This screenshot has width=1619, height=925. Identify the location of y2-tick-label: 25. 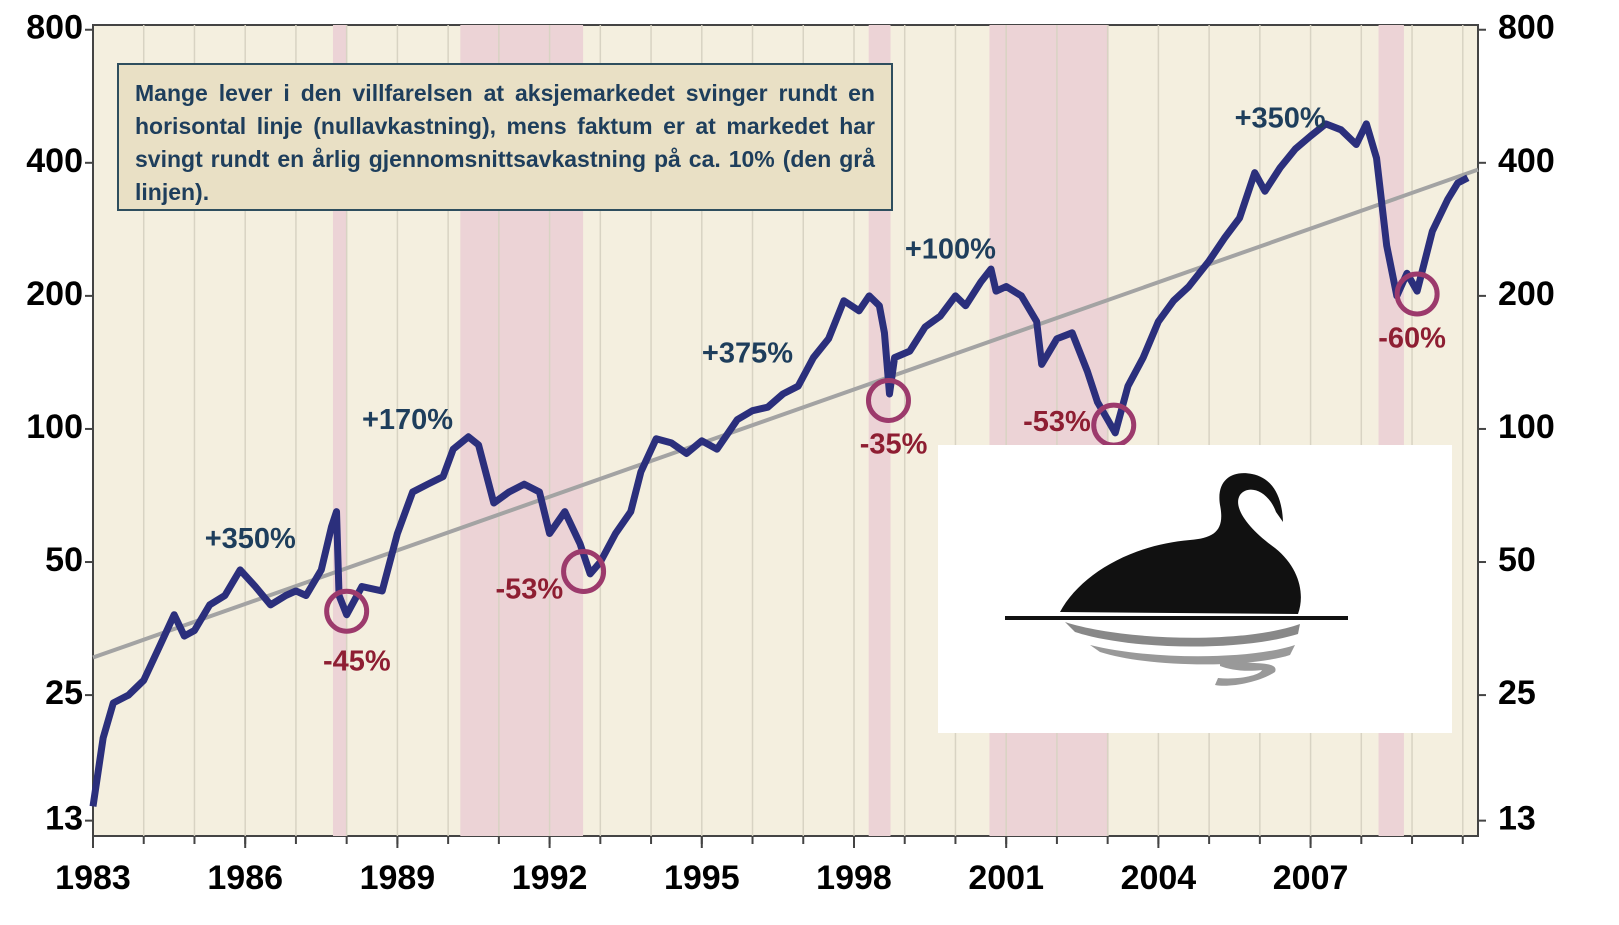
(1517, 693).